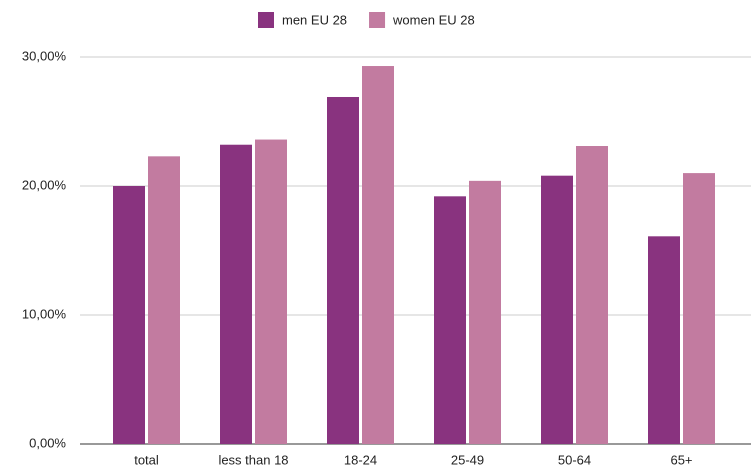  Describe the element at coordinates (467, 459) in the screenshot. I see `x-tick-label: 25-49` at that location.